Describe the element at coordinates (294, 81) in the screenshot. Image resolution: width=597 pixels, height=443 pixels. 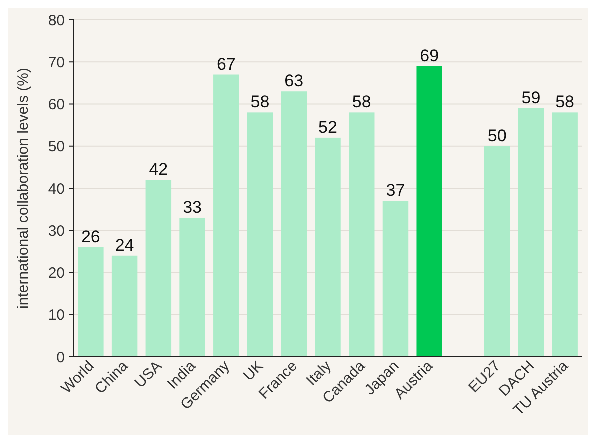
I see `data-label: 63` at that location.